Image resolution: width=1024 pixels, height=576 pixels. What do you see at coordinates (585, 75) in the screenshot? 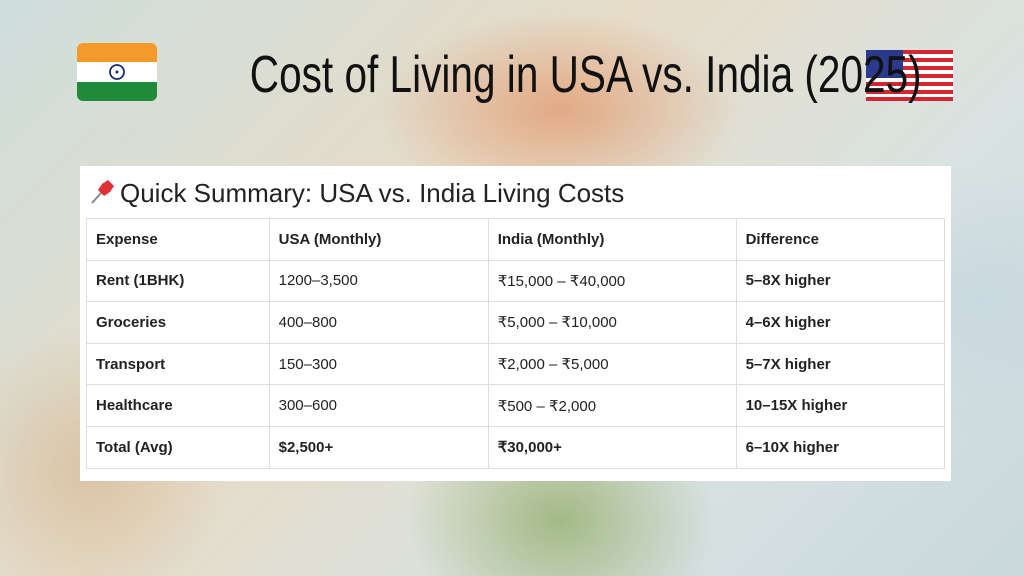
I see `page-title: Cost of Living in USA vs. India (2025)` at bounding box center [585, 75].